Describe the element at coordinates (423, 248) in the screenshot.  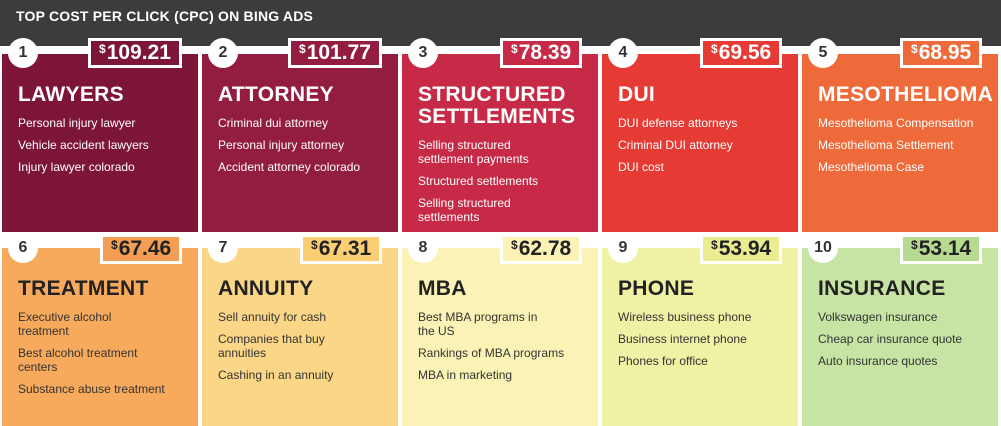
I see `rank-badge: 8` at that location.